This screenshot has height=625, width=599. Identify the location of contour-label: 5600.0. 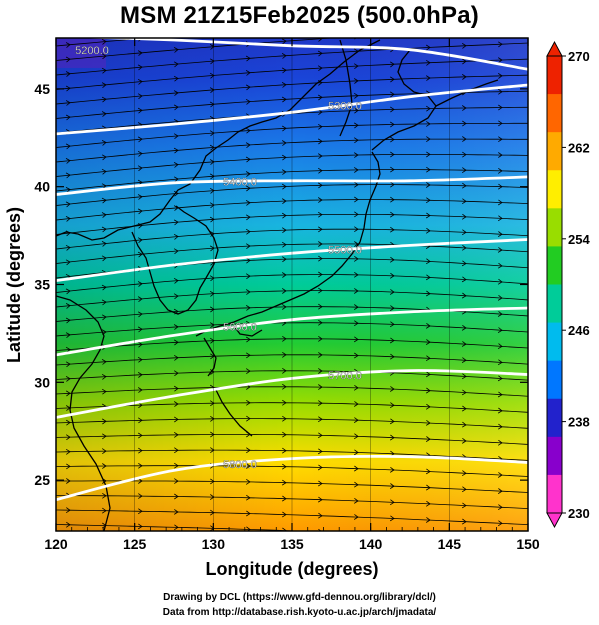
(240, 328).